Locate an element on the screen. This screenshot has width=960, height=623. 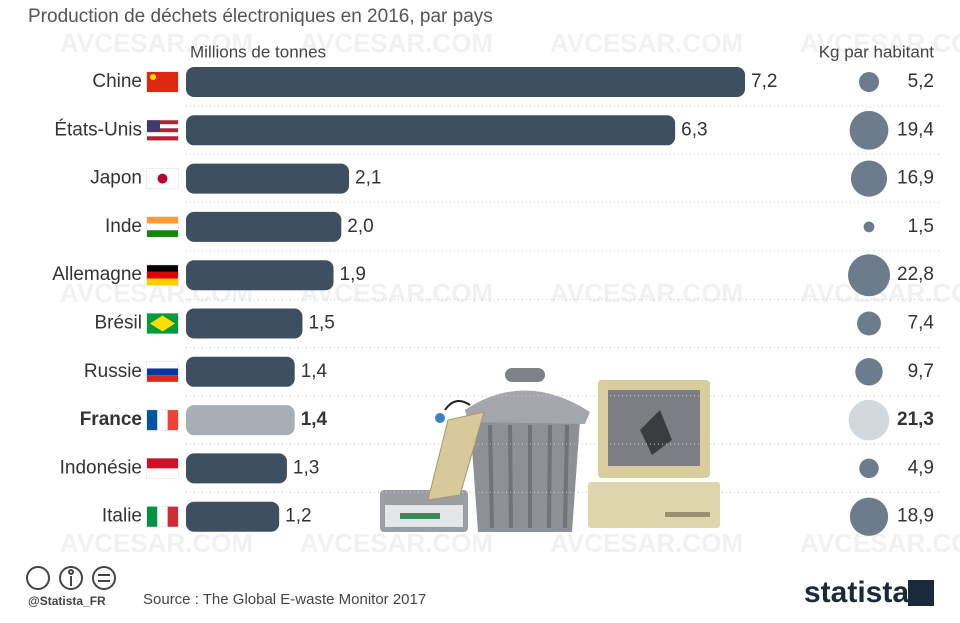
brand-icon is located at coordinates (921, 593).